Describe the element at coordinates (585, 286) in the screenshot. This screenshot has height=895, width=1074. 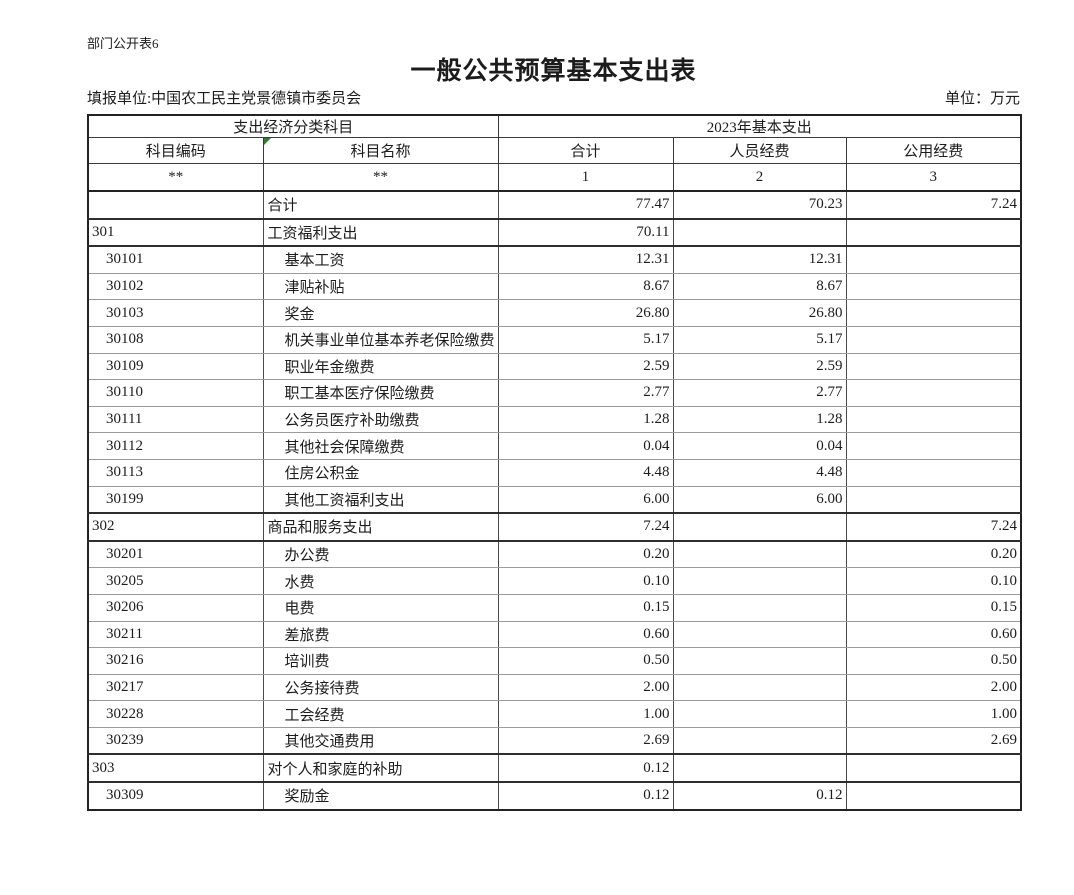
I see `cell-total: 8.67` at that location.